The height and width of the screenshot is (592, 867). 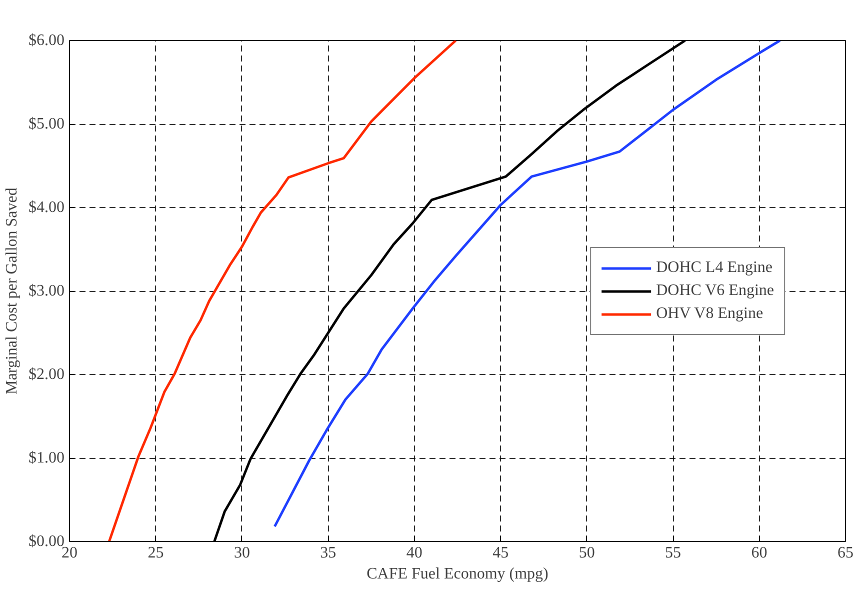 I want to click on x-tick-label: 40, so click(x=414, y=553).